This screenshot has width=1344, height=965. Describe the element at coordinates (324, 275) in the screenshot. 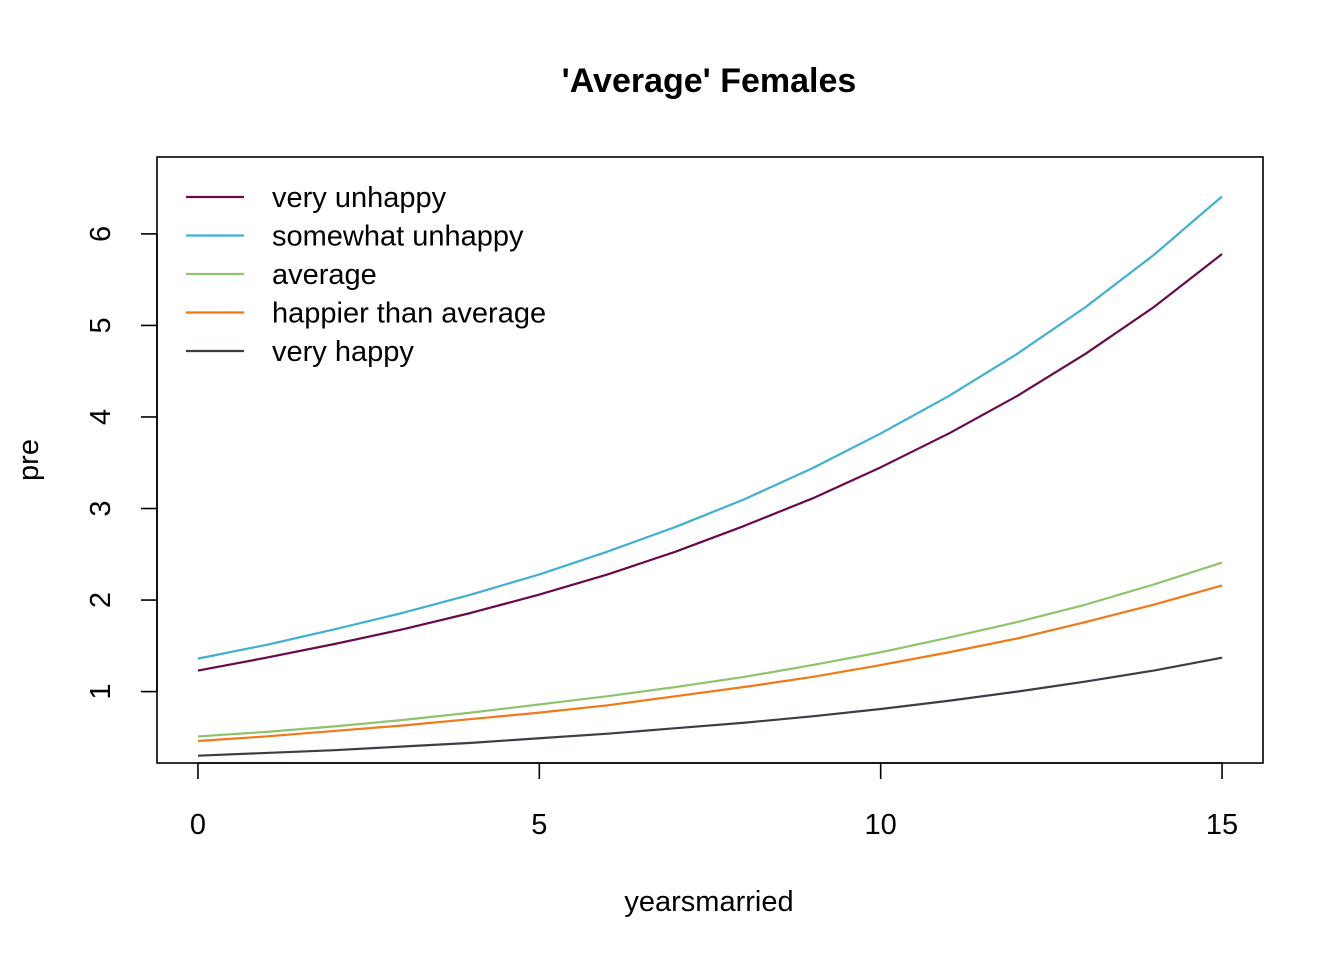

I see `legend-label: average` at that location.